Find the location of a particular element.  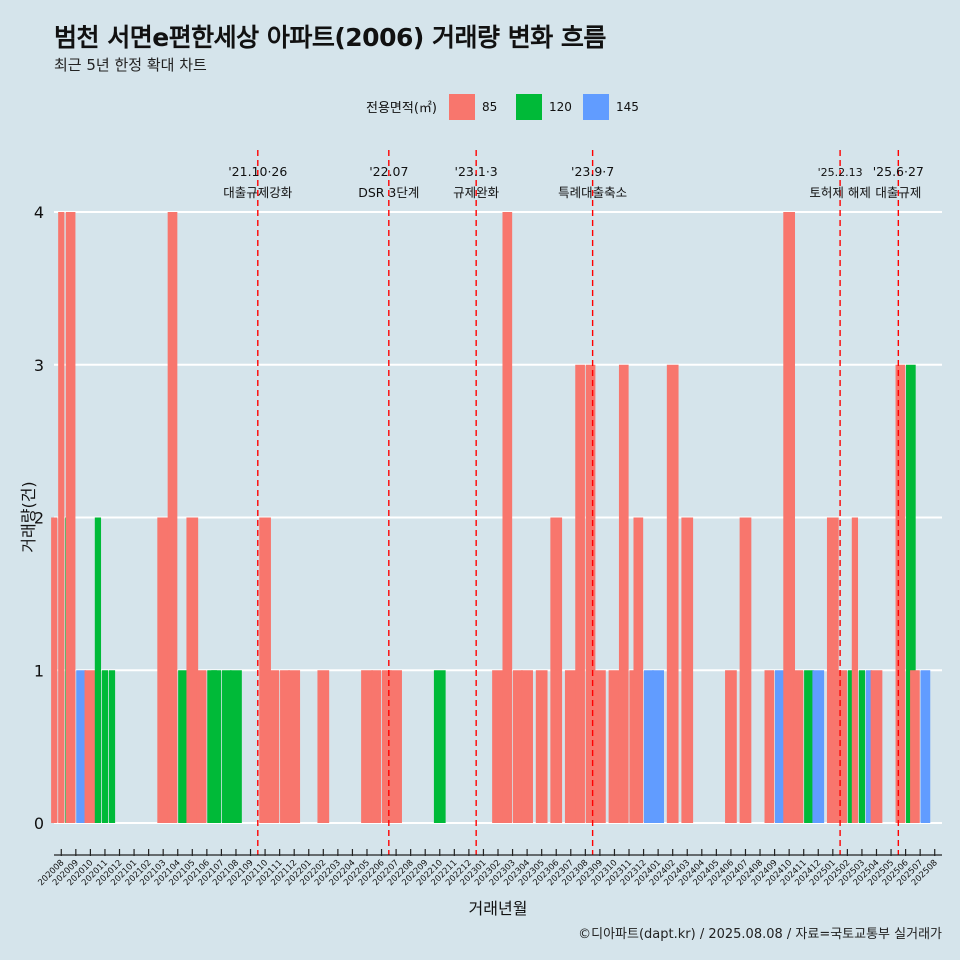

annotation-event: 대출규제 is located at coordinates (898, 192).